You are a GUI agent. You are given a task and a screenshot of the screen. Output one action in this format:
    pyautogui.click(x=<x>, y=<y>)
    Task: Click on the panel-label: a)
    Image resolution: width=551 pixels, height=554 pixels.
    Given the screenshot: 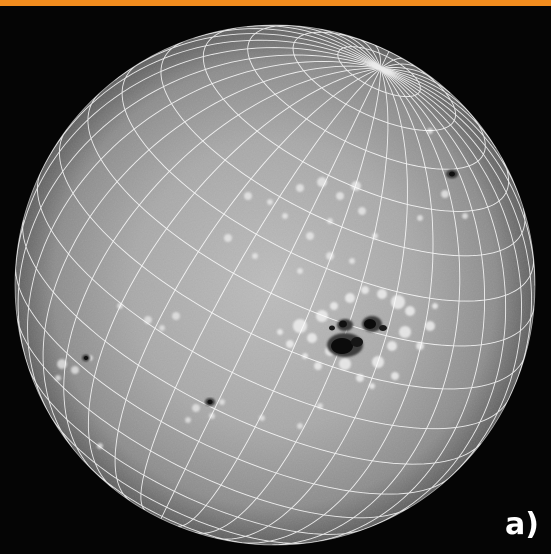 What is the action you would take?
    pyautogui.click(x=522, y=524)
    